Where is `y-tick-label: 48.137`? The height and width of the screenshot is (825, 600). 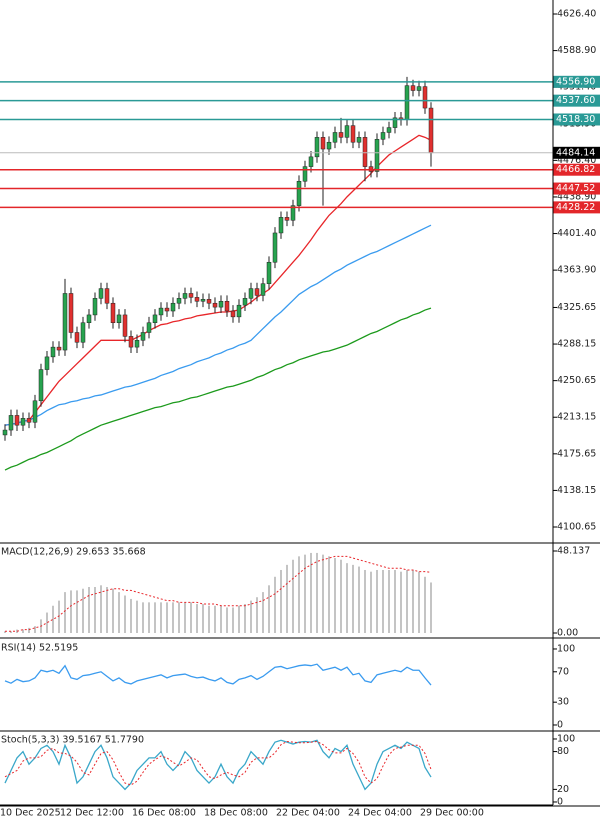
y-tick-label: 48.137 is located at coordinates (573, 551).